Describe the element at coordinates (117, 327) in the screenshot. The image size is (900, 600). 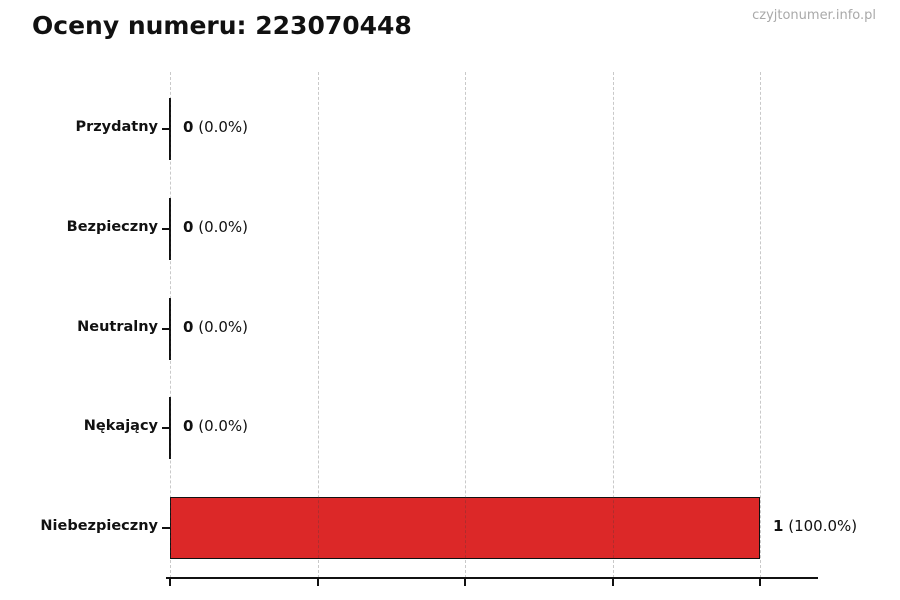
I see `category-label: Neutralny` at that location.